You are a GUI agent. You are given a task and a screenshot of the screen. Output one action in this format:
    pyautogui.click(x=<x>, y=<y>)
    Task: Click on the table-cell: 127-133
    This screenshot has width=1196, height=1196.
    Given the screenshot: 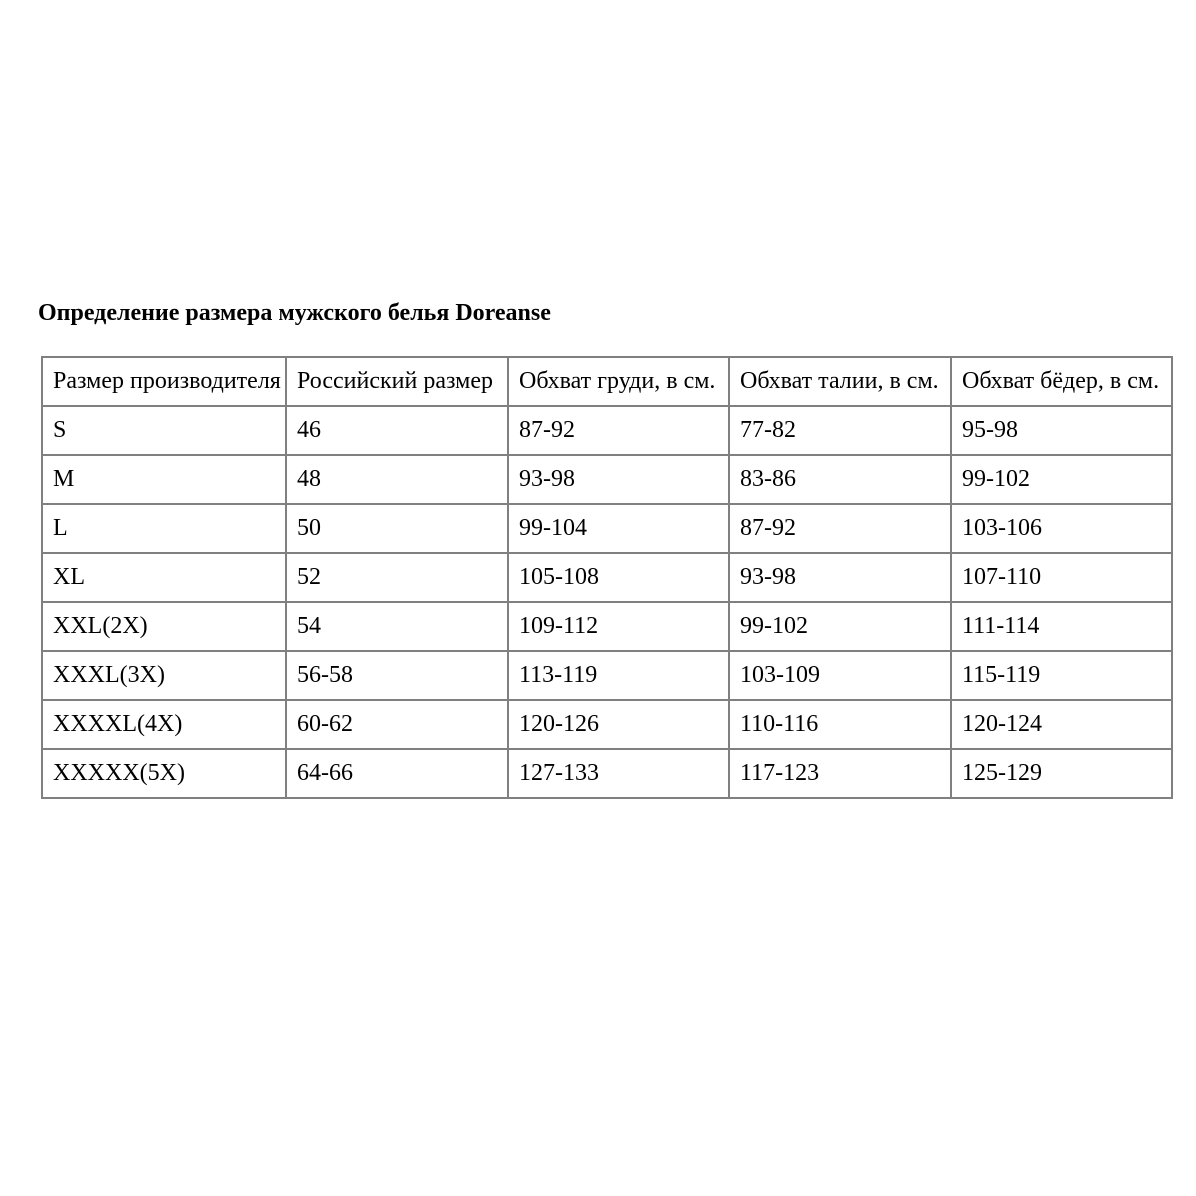 What is the action you would take?
    pyautogui.click(x=618, y=773)
    